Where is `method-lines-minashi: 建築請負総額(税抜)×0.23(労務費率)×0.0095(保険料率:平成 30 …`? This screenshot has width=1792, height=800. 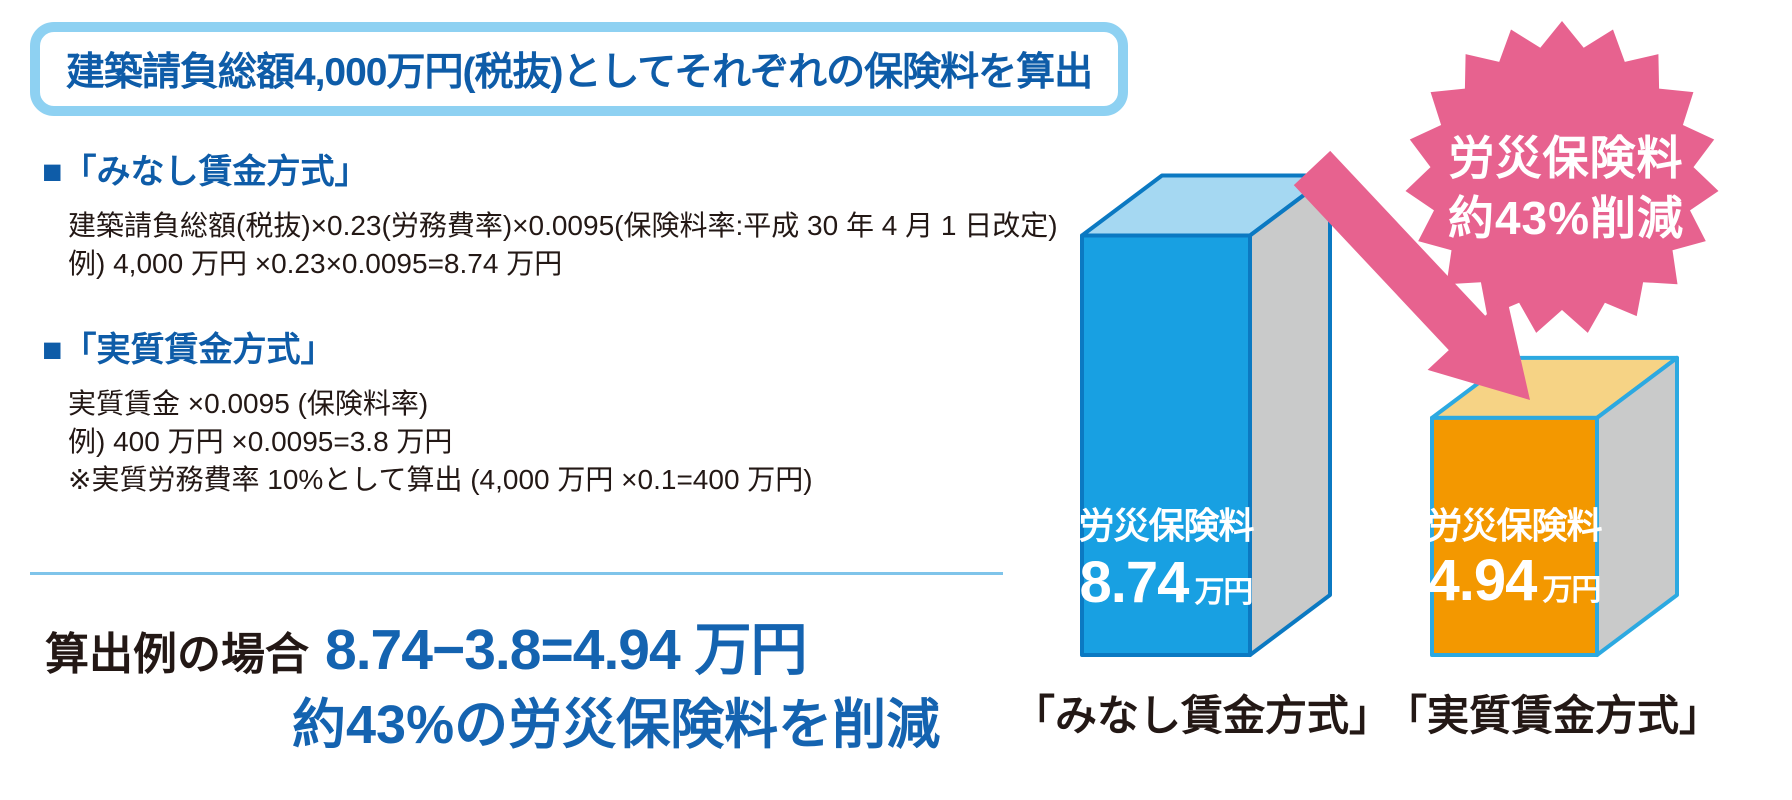
method-lines-minashi: 建築請負総額(税抜)×0.23(労務費率)×0.0095(保険料率:平成 30 … is located at coordinates (563, 245).